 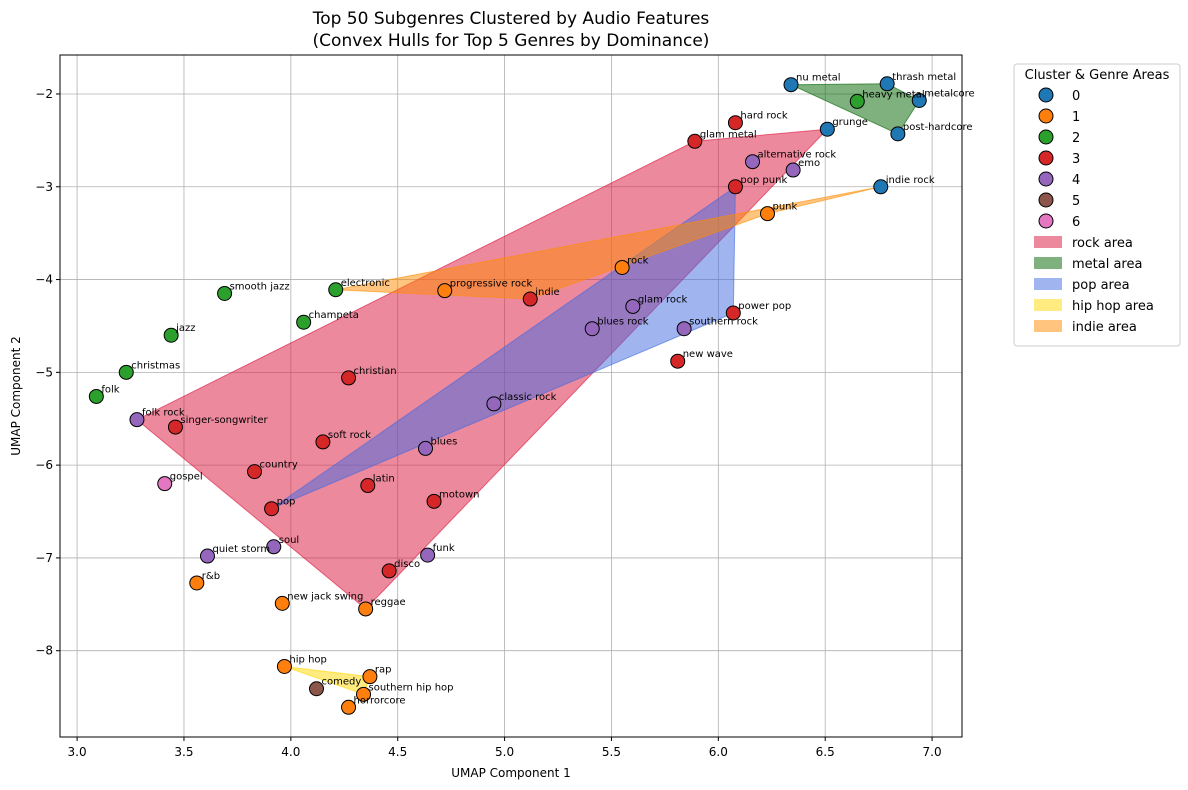 What do you see at coordinates (334, 315) in the screenshot?
I see `point-label: champeta` at bounding box center [334, 315].